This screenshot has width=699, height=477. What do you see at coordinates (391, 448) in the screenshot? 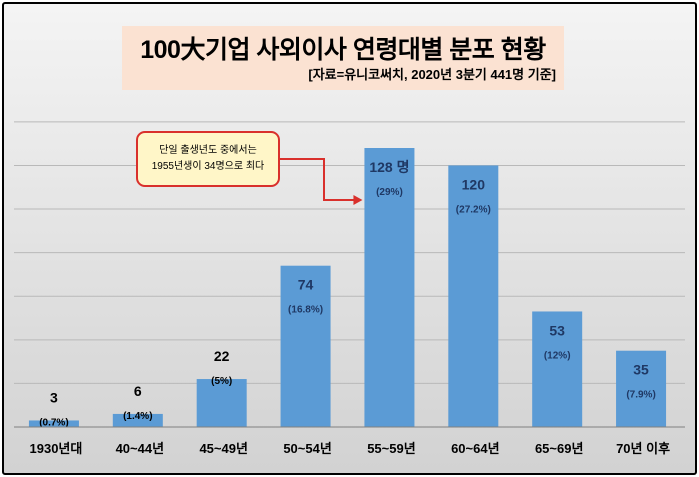
I see `x-tick-label: 55~59년` at bounding box center [391, 448].